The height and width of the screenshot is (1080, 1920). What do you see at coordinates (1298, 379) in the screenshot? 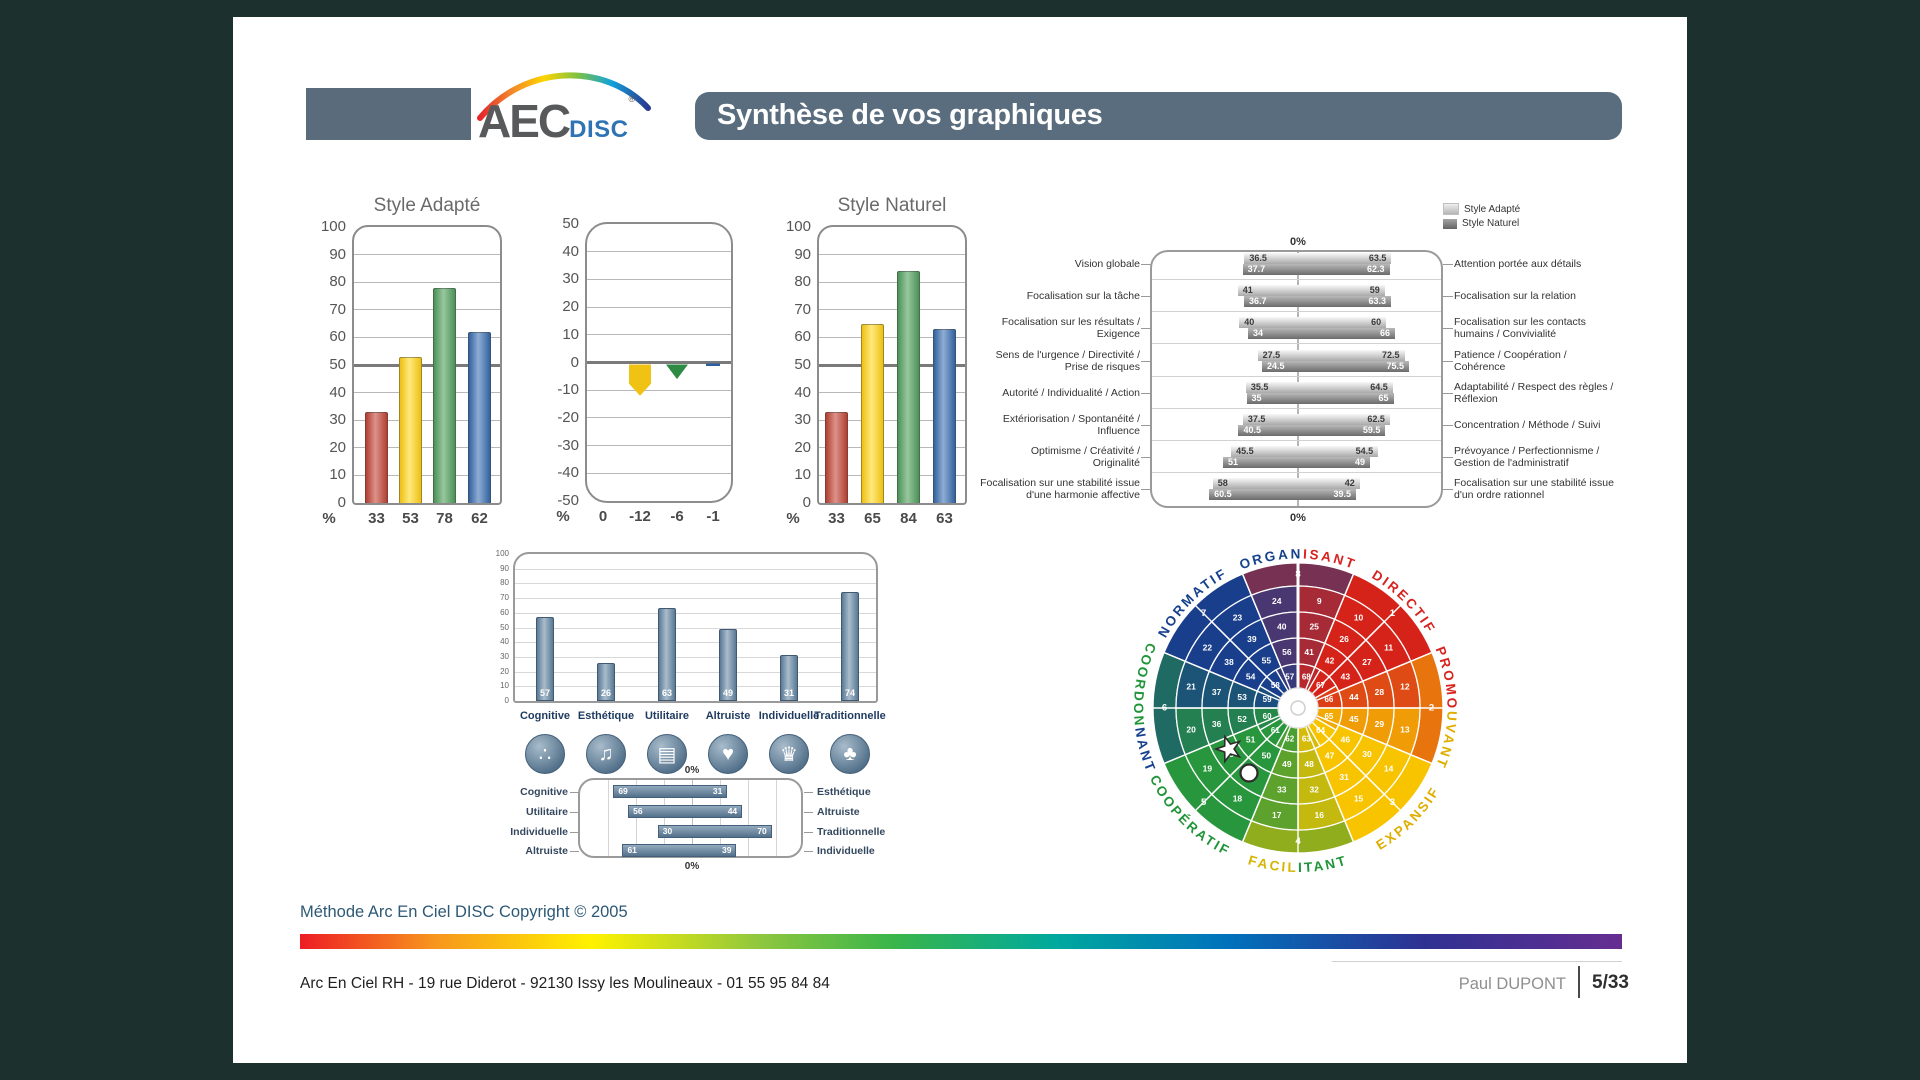
I see `center-divider` at bounding box center [1298, 379].